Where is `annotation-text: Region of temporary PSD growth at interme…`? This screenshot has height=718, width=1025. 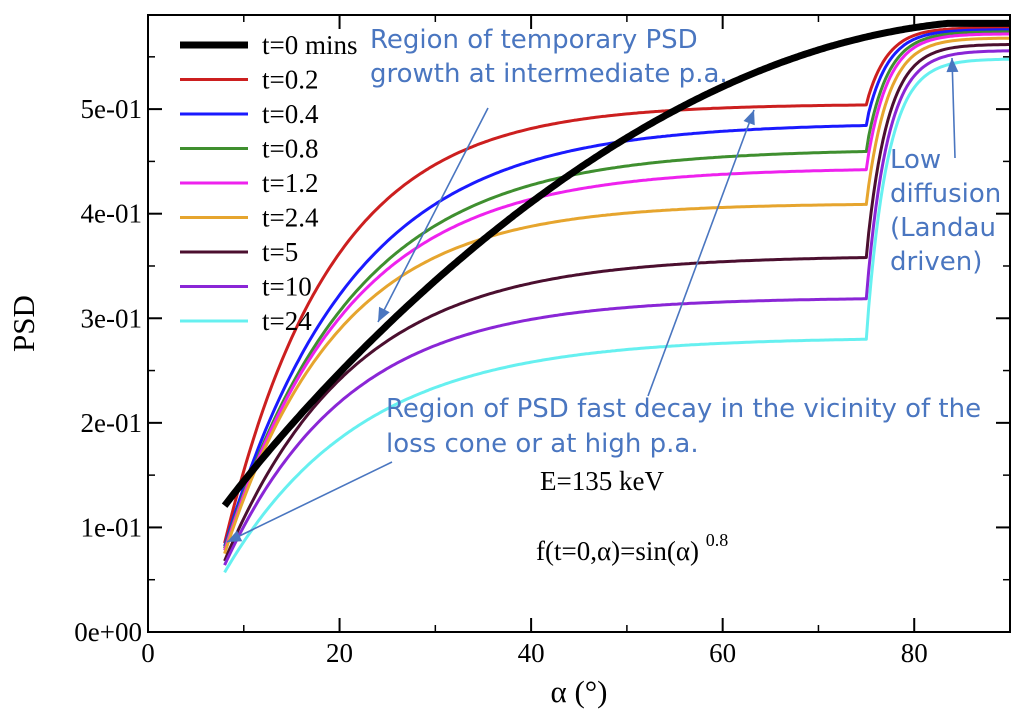
annotation-text: Region of temporary PSD growth at interme… is located at coordinates (549, 57).